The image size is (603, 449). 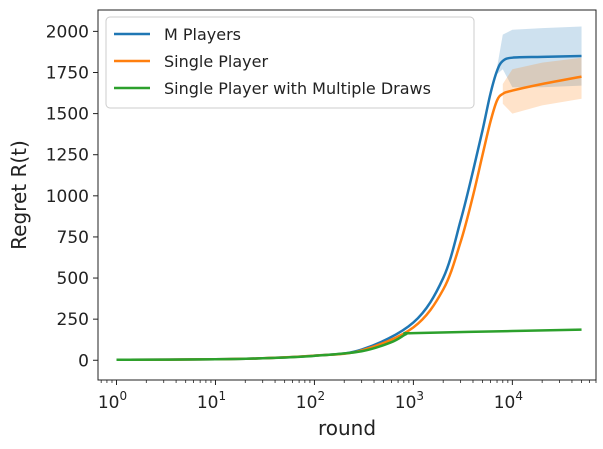 I want to click on x-tick-label: 10⁴, so click(x=508, y=401).